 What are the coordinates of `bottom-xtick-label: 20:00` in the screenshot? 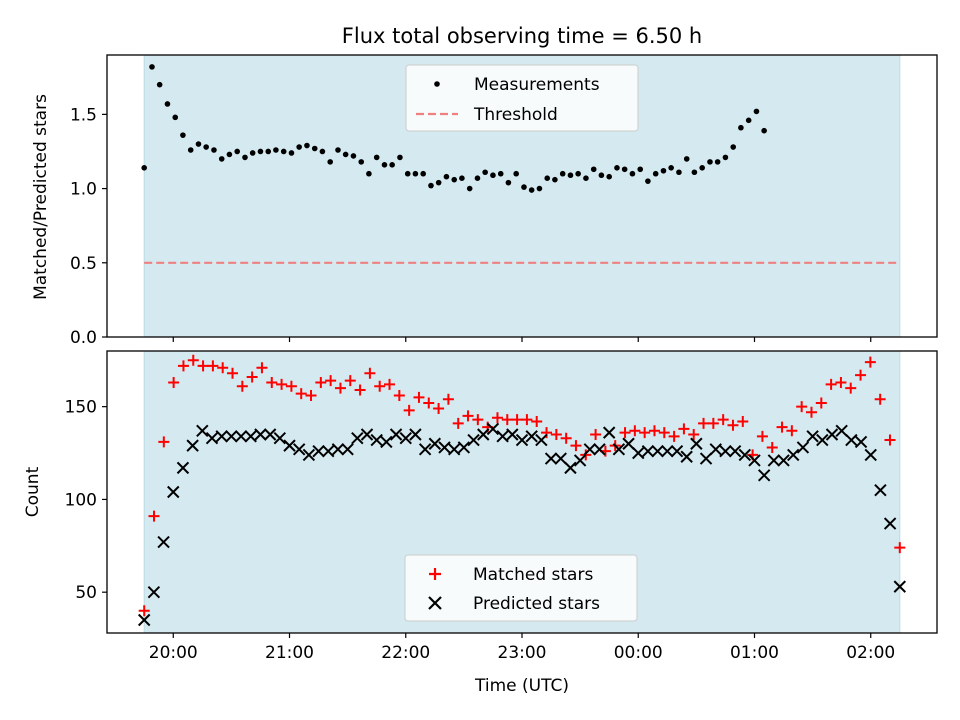 It's located at (173, 653).